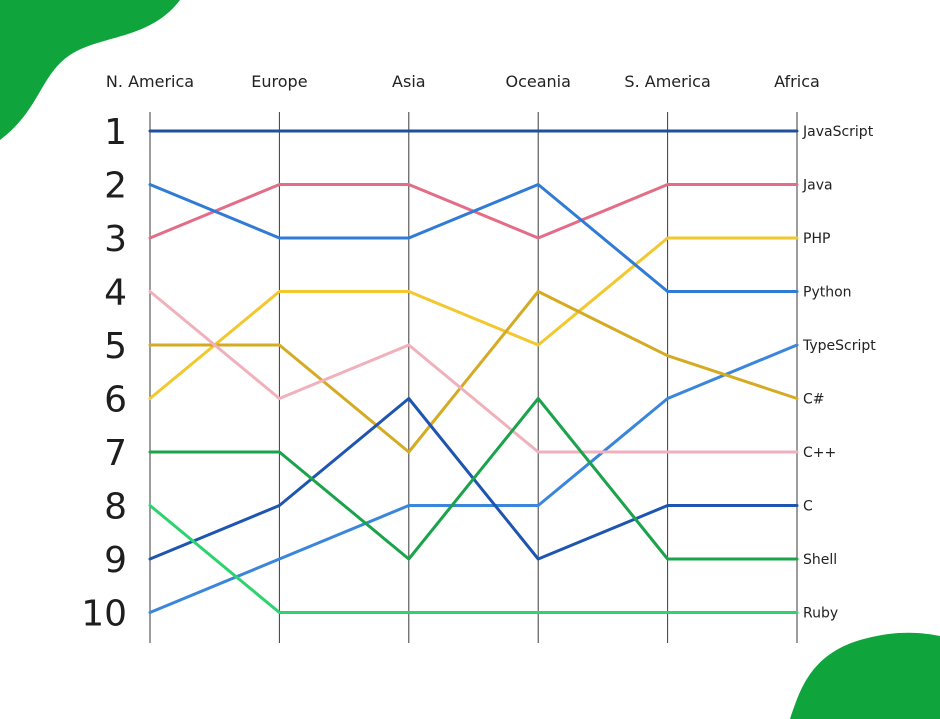  Describe the element at coordinates (115, 346) in the screenshot. I see `rank-label-5: 5` at that location.